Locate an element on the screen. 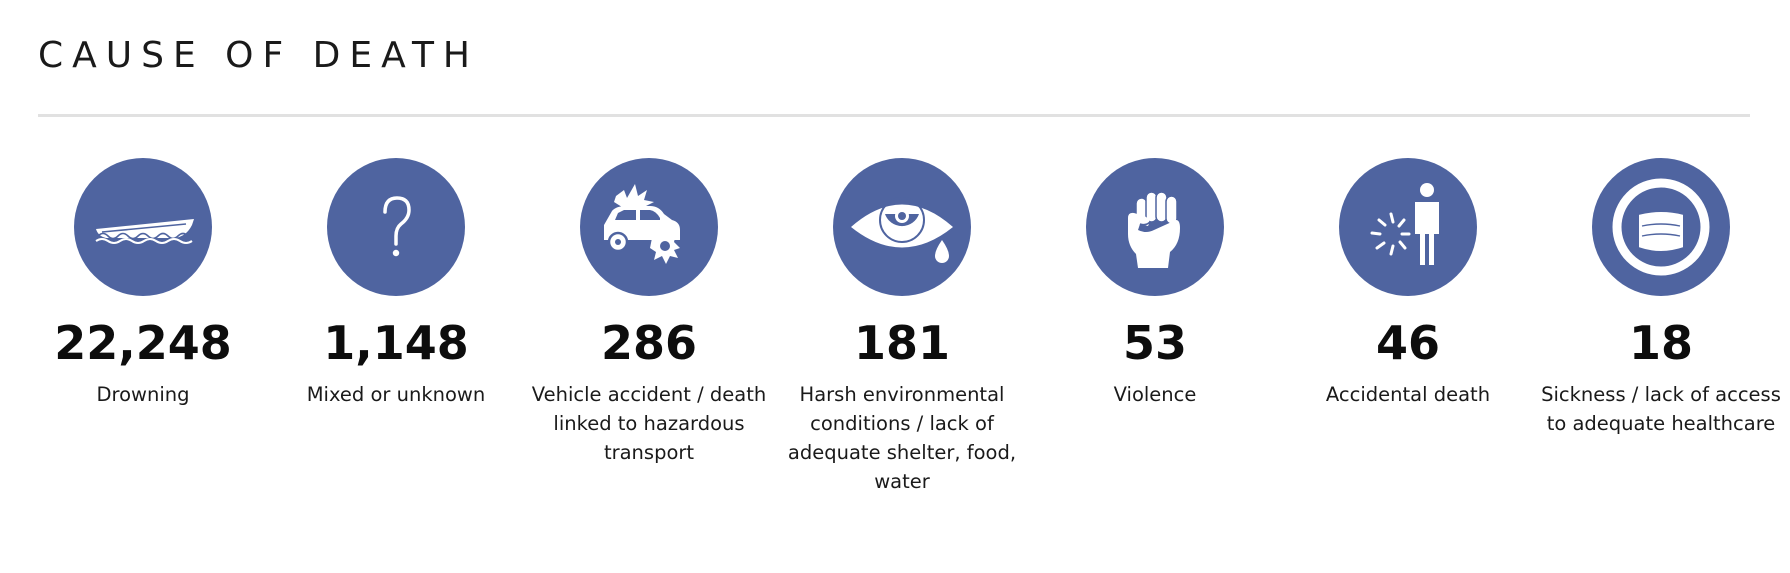 Image resolution: width=1790 pixels, height=573 pixels. stat-label: Mixed or unknown is located at coordinates (396, 394).